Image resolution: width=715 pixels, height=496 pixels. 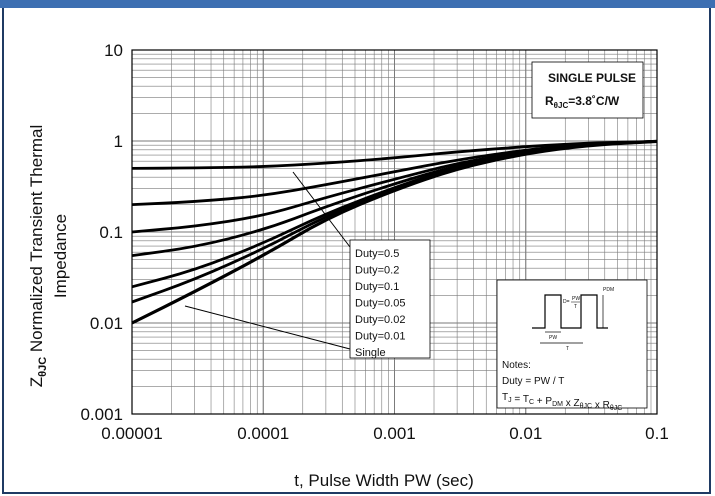 I want to click on y-axis-label-symbol: Z, so click(x=36, y=382).